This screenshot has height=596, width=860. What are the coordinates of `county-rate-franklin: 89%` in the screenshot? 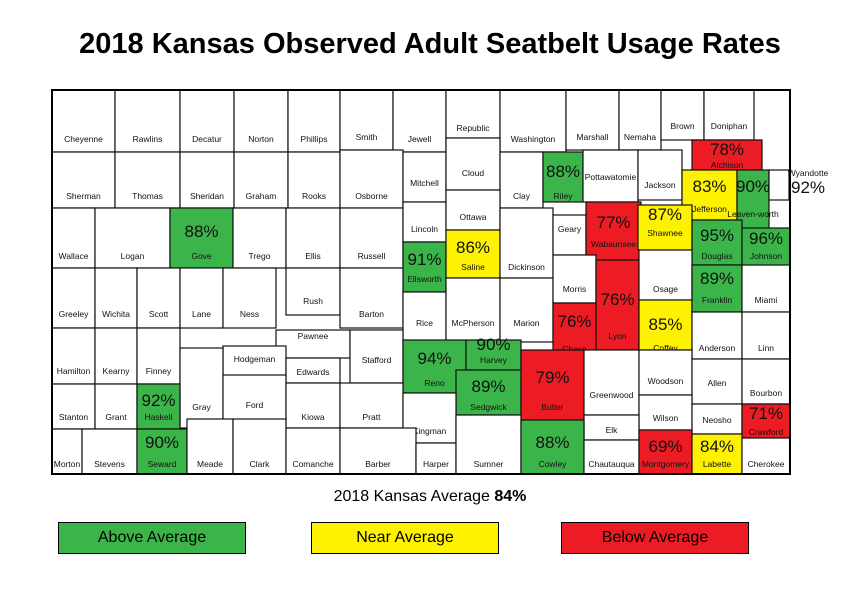 It's located at (717, 278).